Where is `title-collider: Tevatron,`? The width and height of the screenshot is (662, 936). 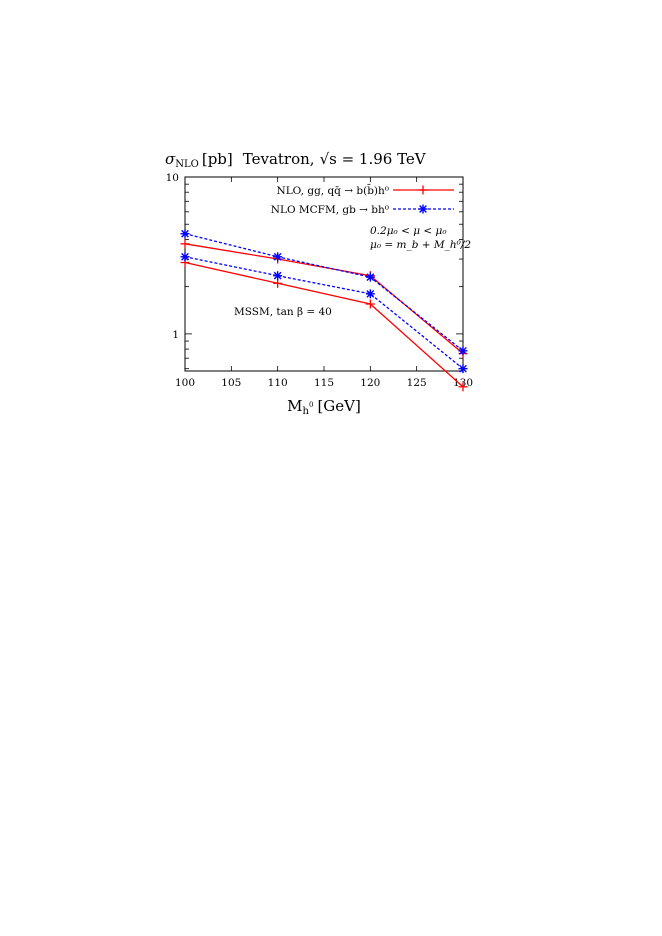 title-collider: Tevatron, is located at coordinates (279, 159).